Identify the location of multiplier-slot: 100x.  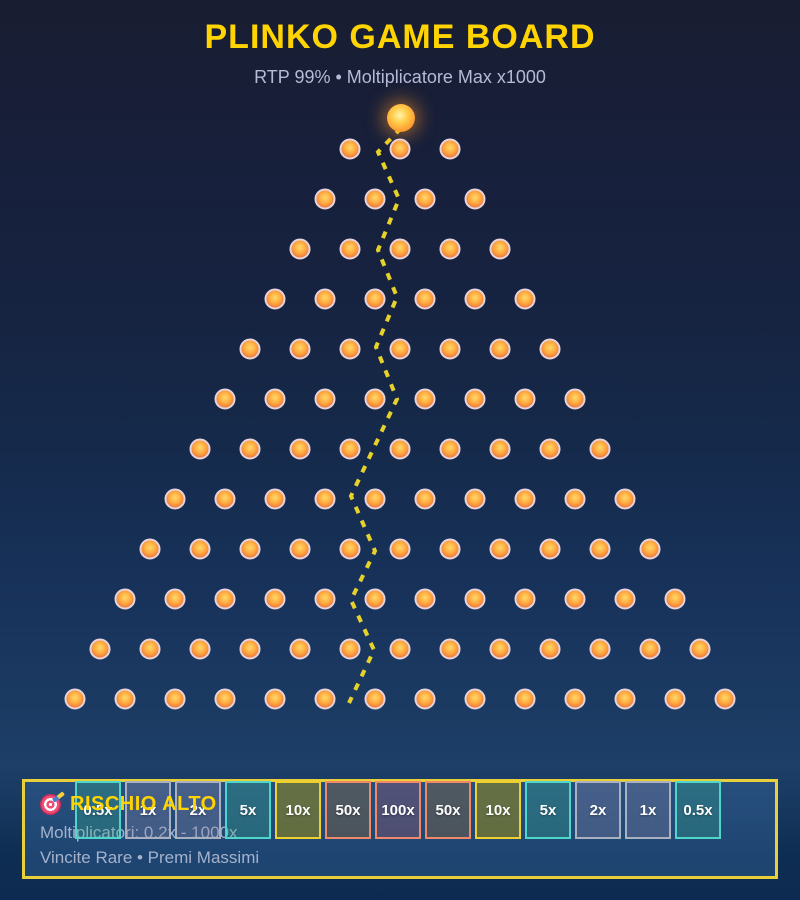
(398, 810).